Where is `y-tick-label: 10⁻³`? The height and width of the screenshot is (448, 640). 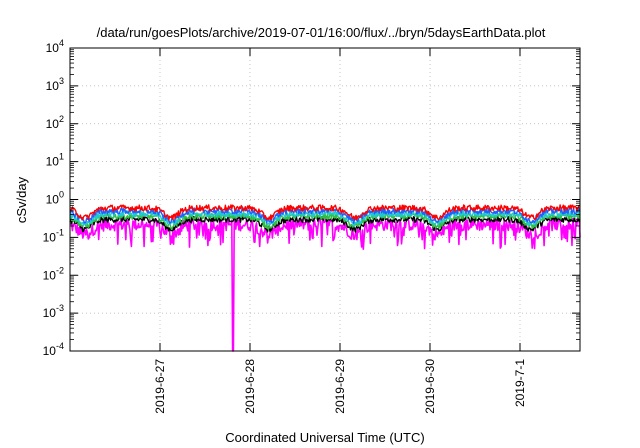
y-tick-label: 10⁻³ is located at coordinates (53, 311).